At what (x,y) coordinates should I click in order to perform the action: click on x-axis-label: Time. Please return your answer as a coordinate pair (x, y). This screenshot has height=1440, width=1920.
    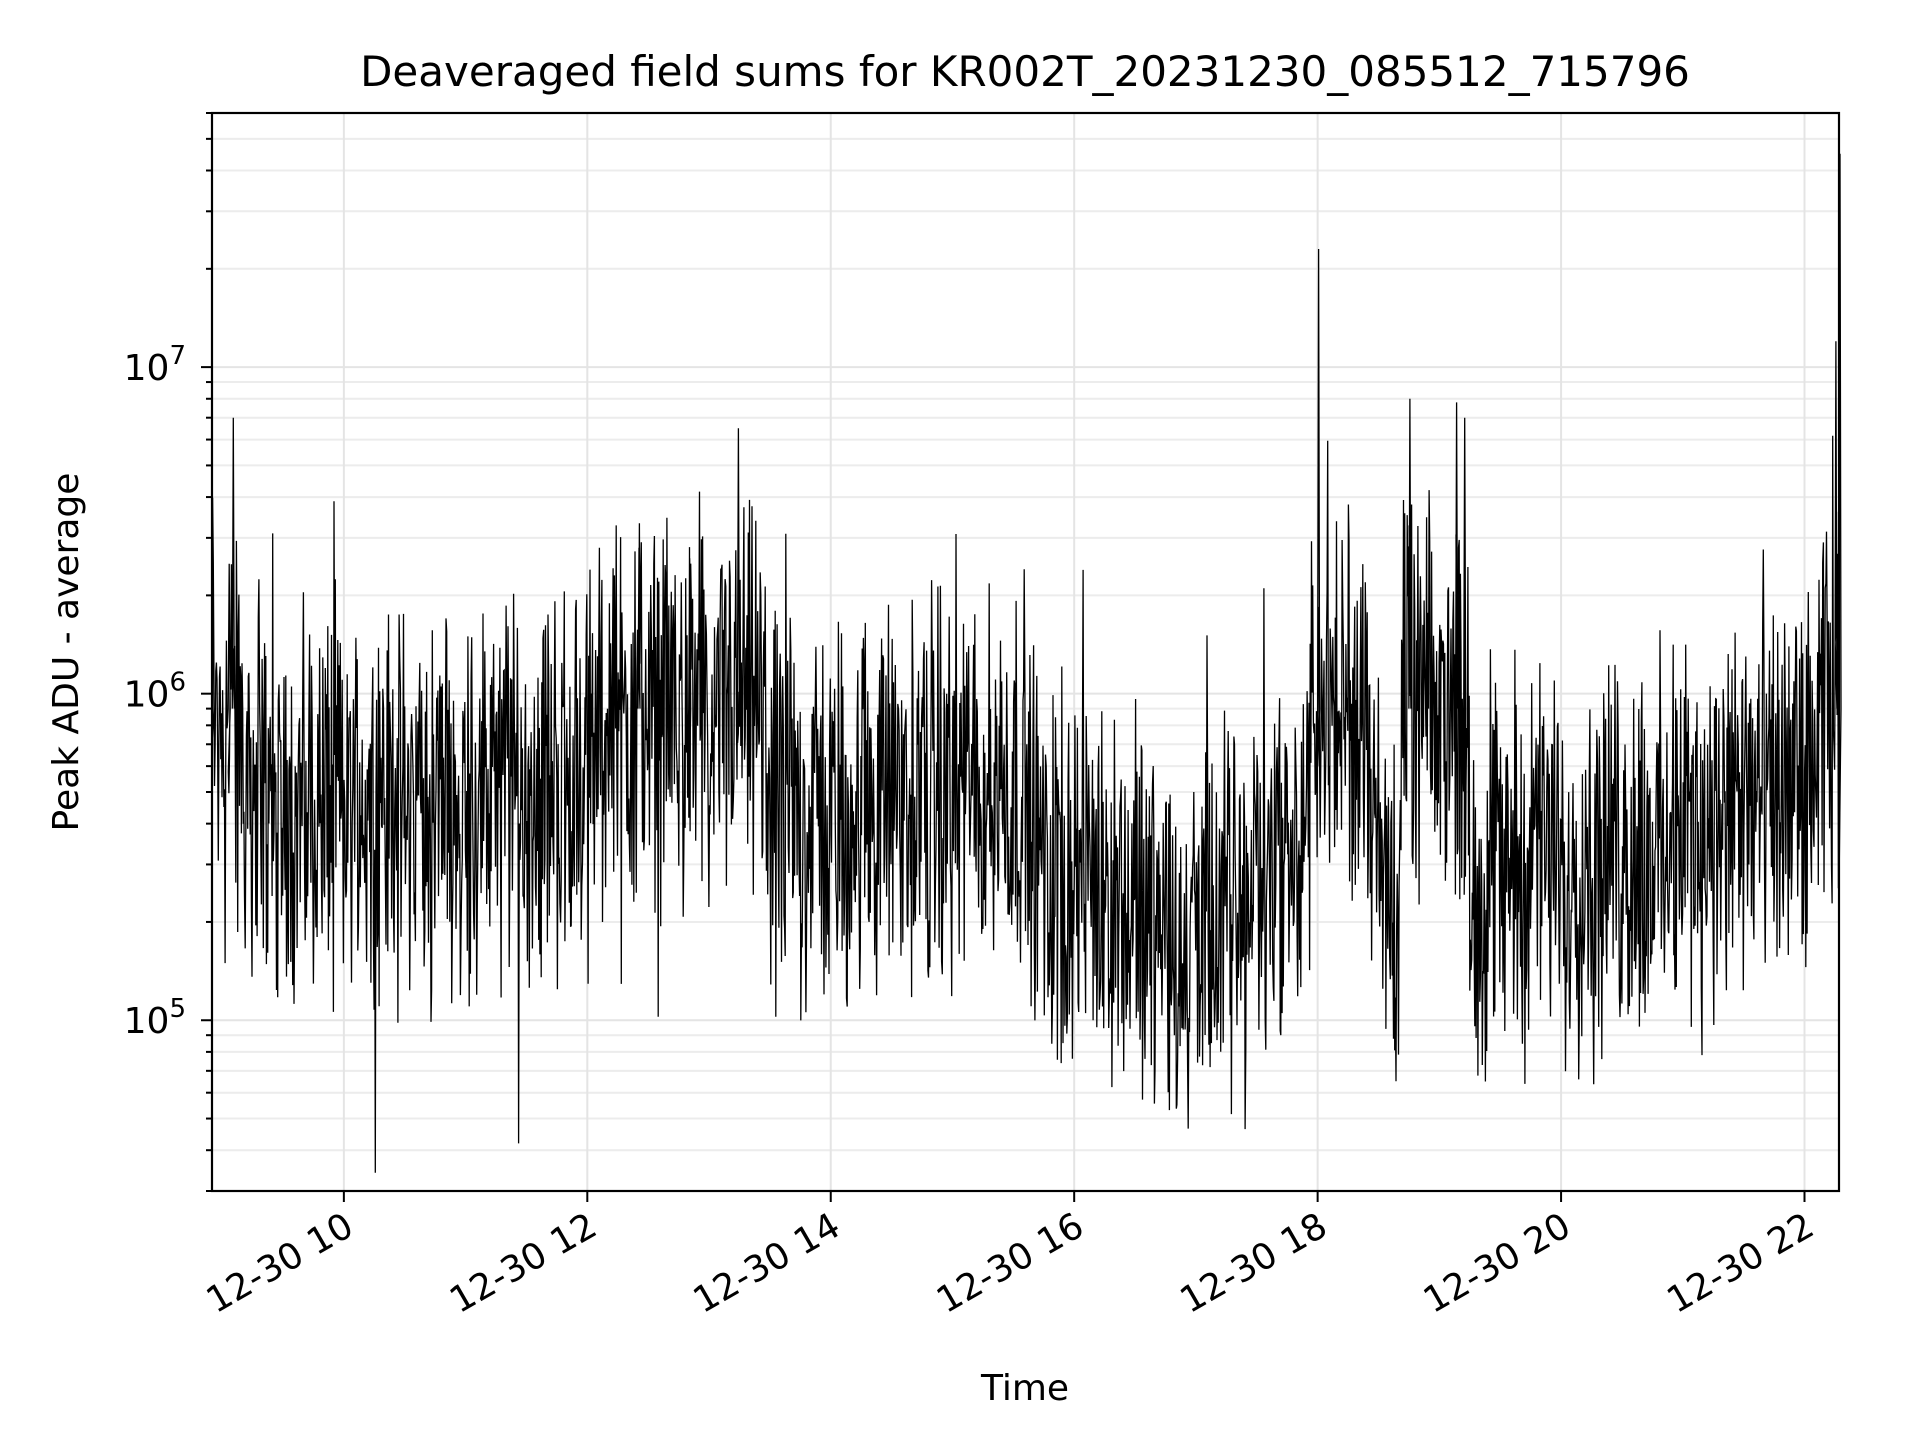
    Looking at the image, I should click on (1024, 1388).